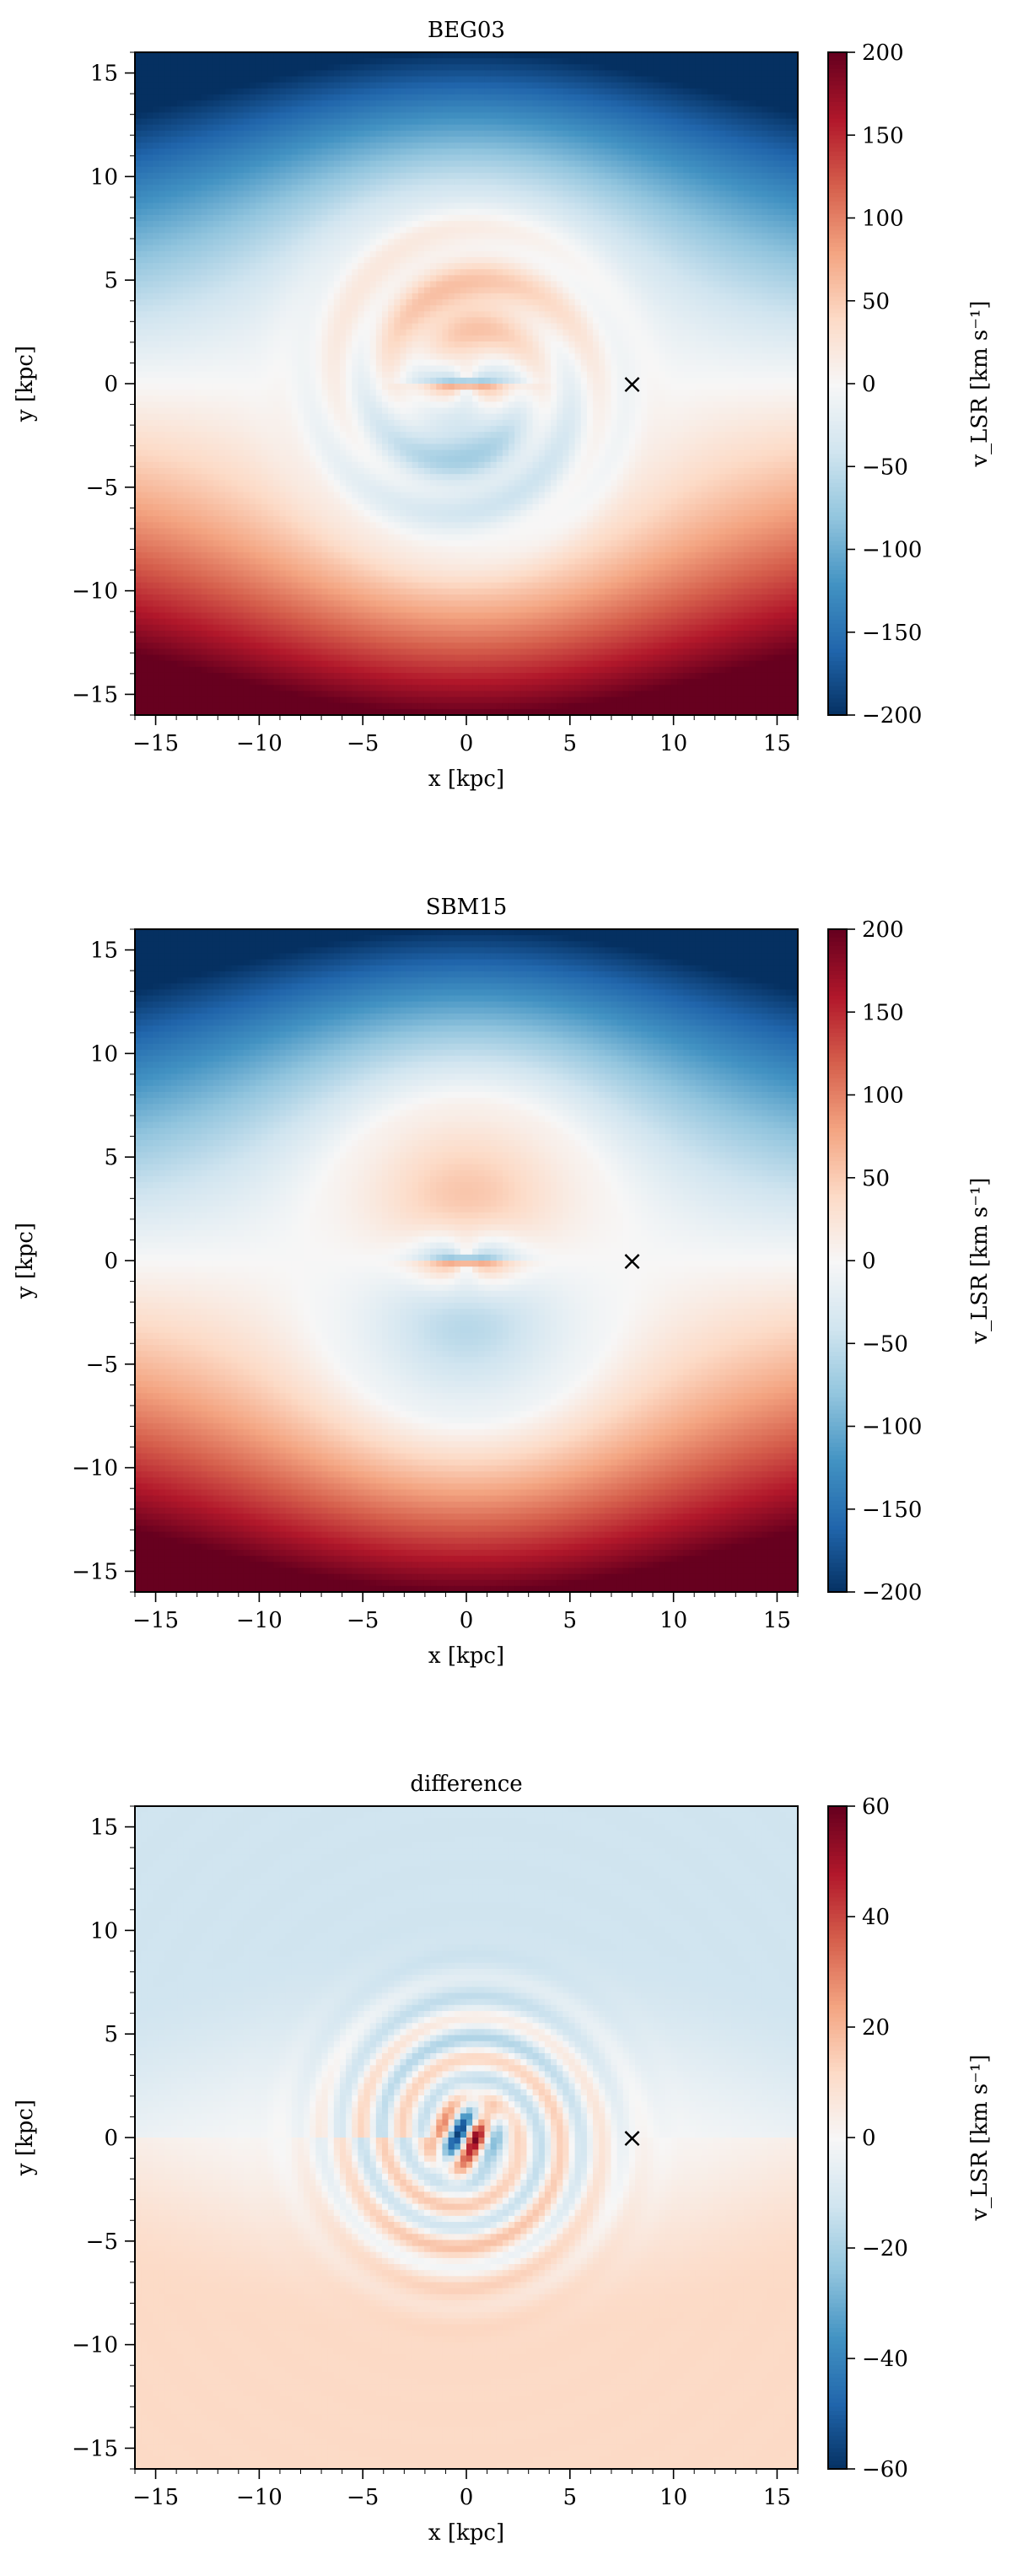 The image size is (1012, 2576). Describe the element at coordinates (876, 1917) in the screenshot. I see `colorbar-tick-label: 40` at that location.